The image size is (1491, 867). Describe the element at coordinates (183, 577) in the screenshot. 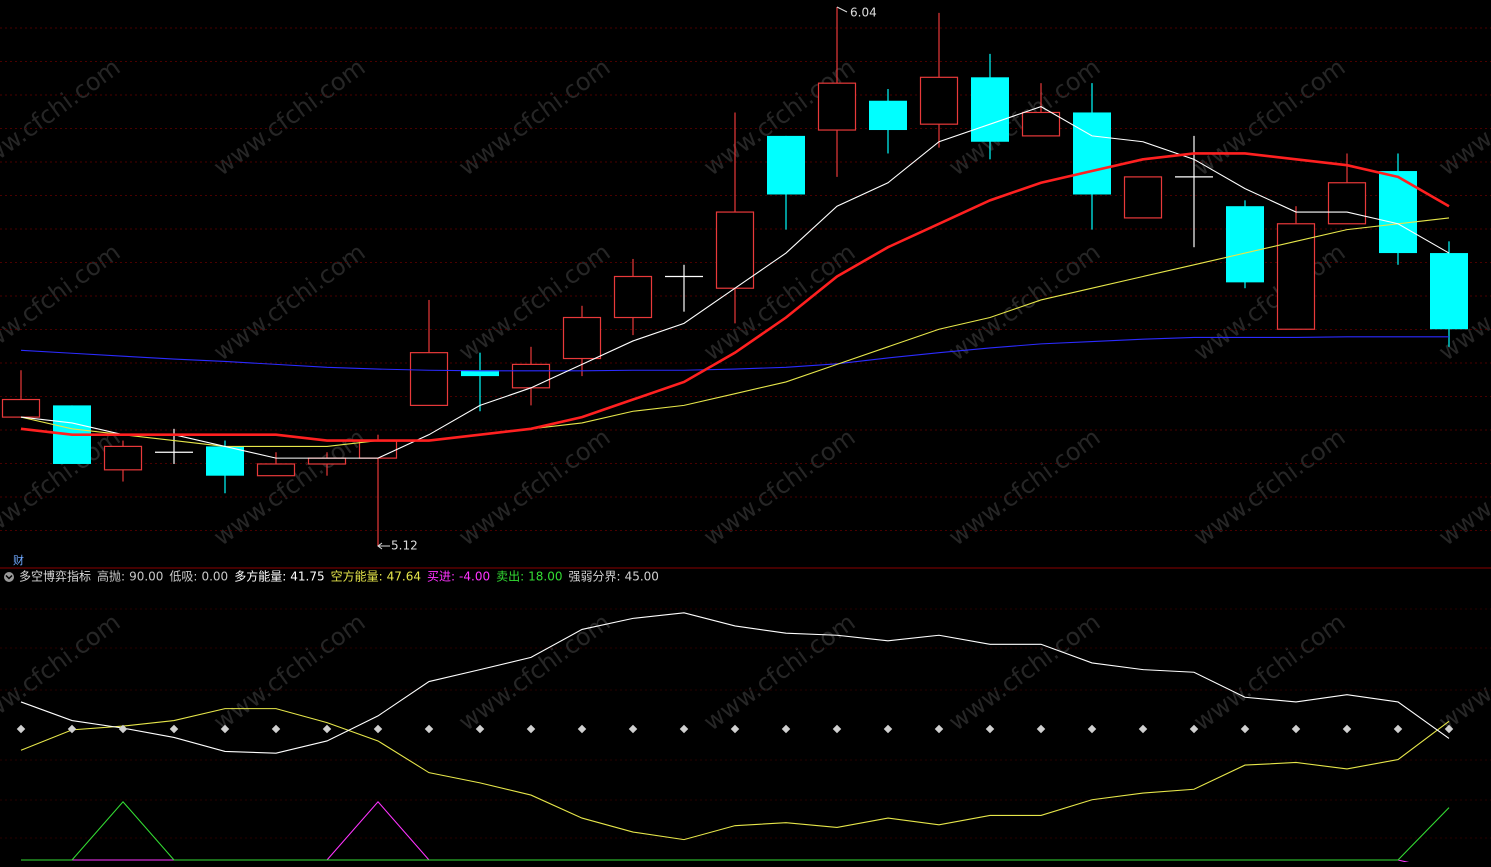

I see `legend-name: 低吸:` at that location.